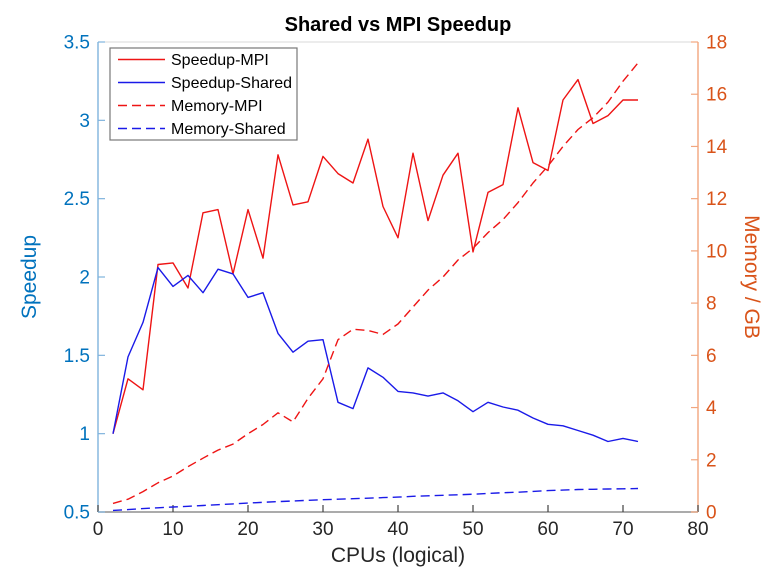 The image size is (768, 576). Describe the element at coordinates (228, 129) in the screenshot. I see `legend-entry-label: Memory-Shared` at that location.